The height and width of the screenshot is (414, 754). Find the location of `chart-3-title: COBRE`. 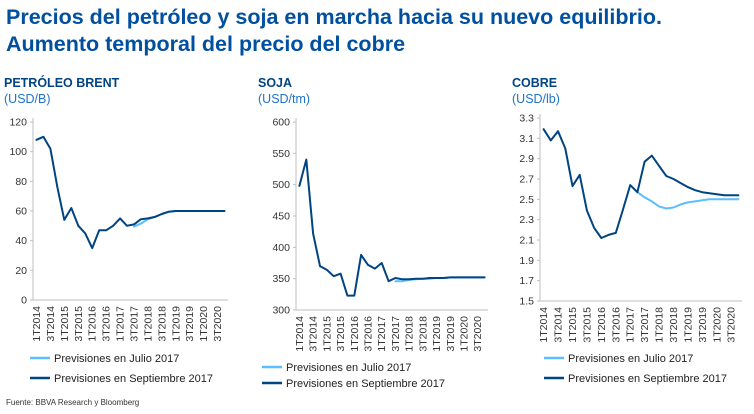

chart-3-title: COBRE is located at coordinates (535, 83).